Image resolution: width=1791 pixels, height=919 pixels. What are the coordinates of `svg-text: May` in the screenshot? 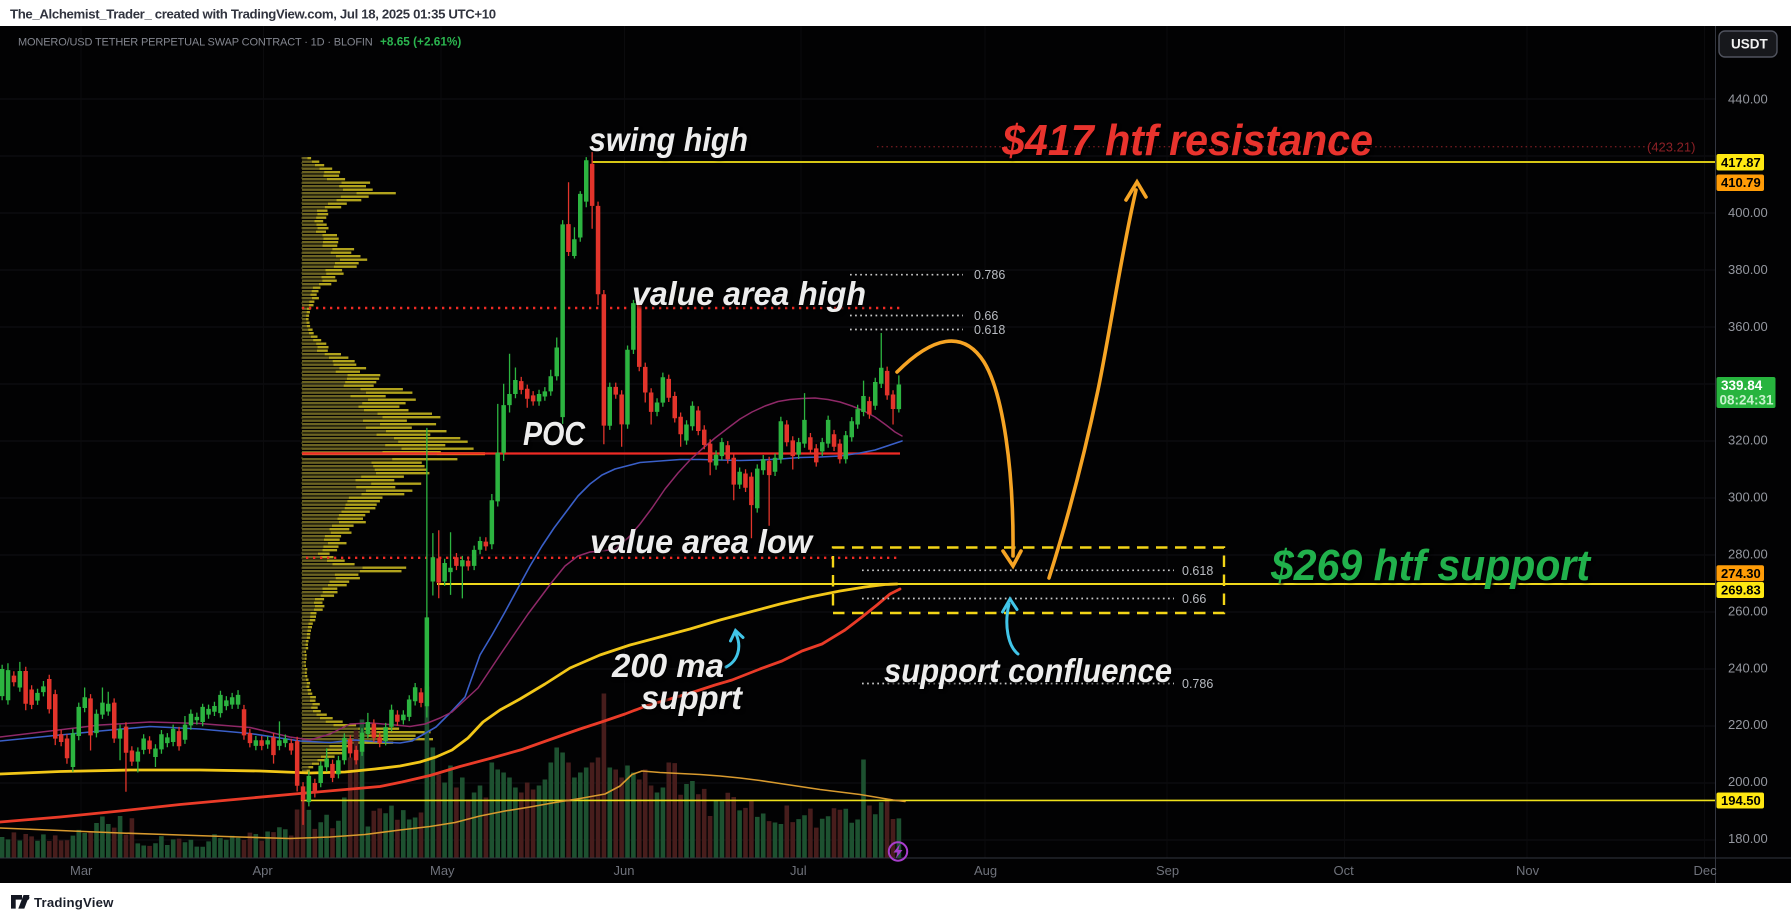 It's located at (442, 870).